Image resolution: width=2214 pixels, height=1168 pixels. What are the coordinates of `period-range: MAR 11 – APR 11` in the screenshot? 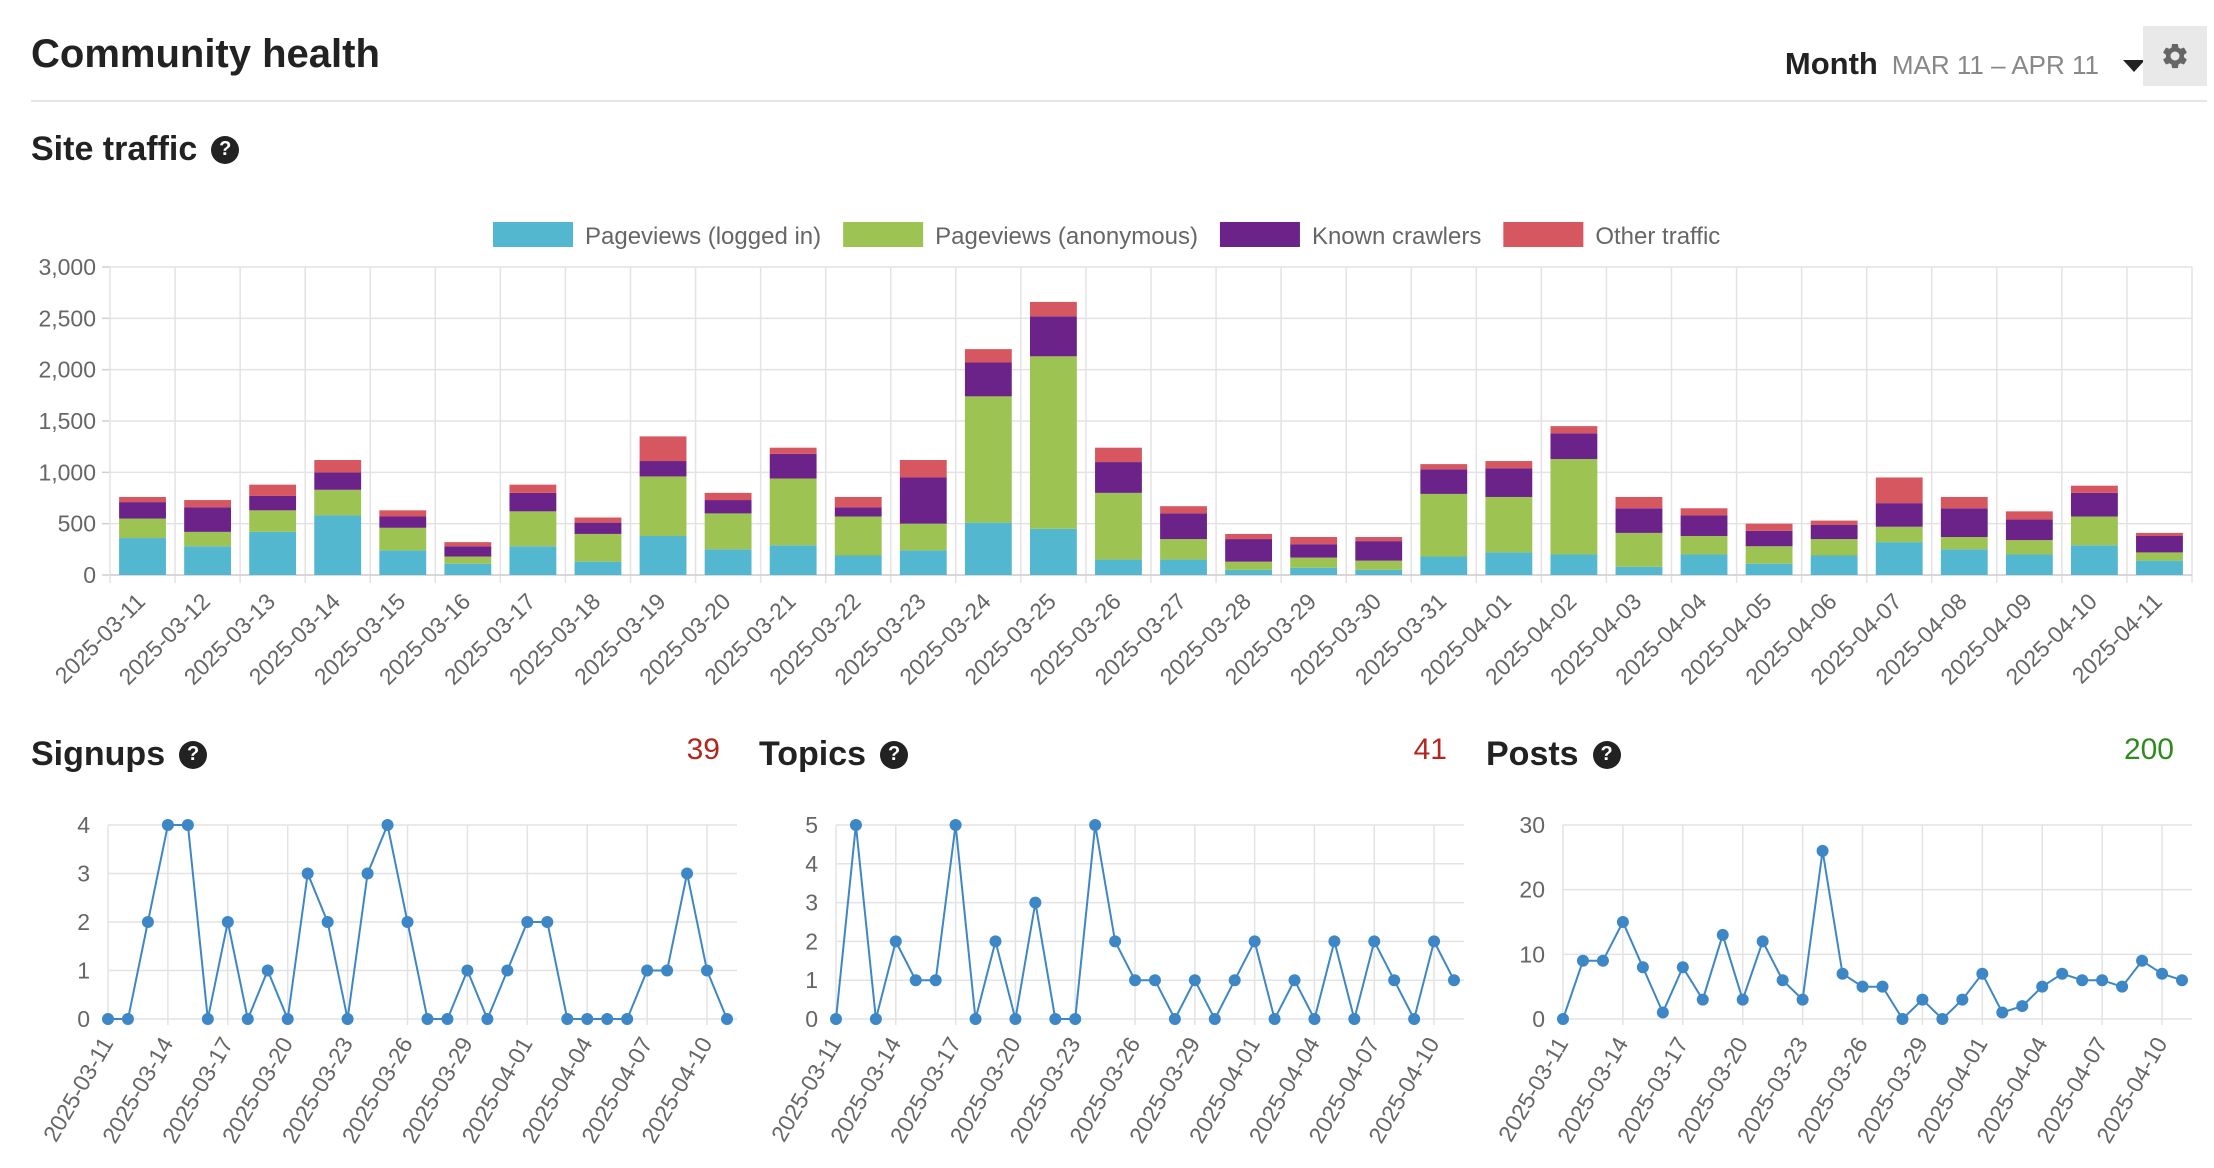 It's located at (1995, 65).